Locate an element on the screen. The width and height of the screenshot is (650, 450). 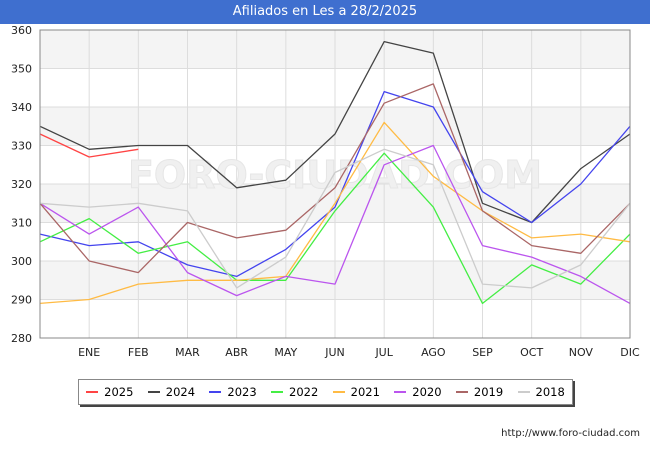
legend-label: 2022 is located at coordinates (304, 392).